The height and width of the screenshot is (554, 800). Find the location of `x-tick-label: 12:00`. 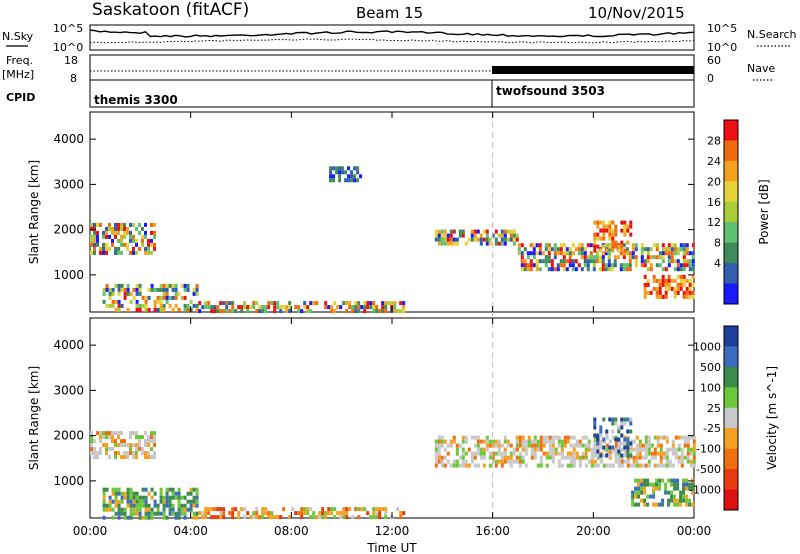

x-tick-label: 12:00 is located at coordinates (392, 531).